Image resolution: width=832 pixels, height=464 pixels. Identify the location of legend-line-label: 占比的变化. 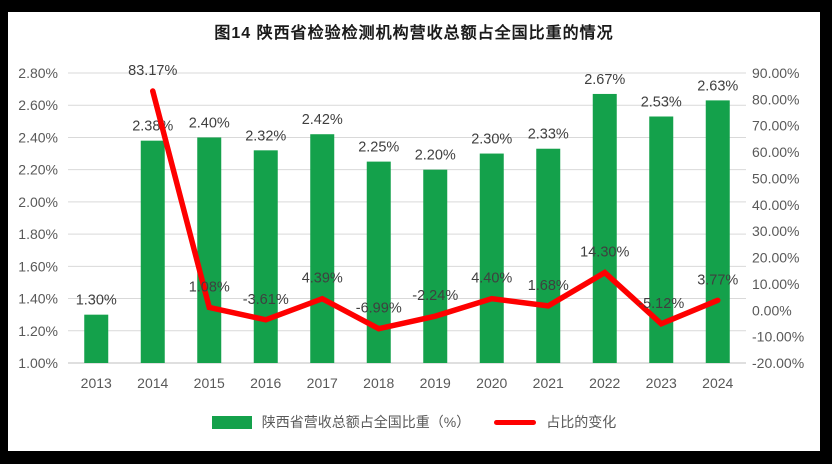
(581, 422).